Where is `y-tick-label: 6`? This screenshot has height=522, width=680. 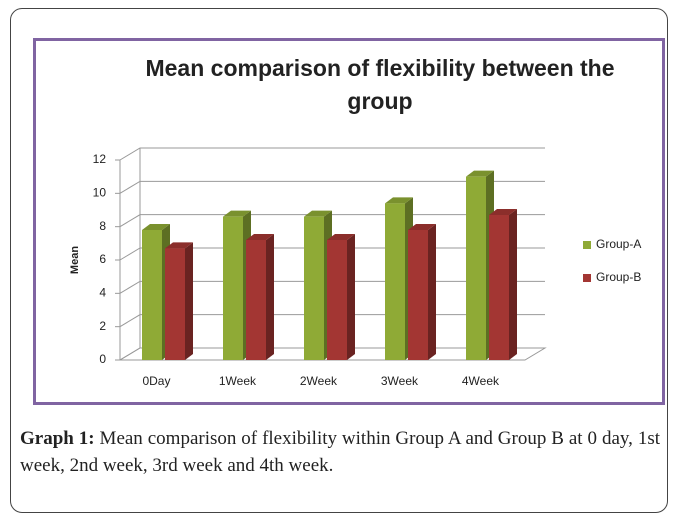
y-tick-label: 6 is located at coordinates (102, 259).